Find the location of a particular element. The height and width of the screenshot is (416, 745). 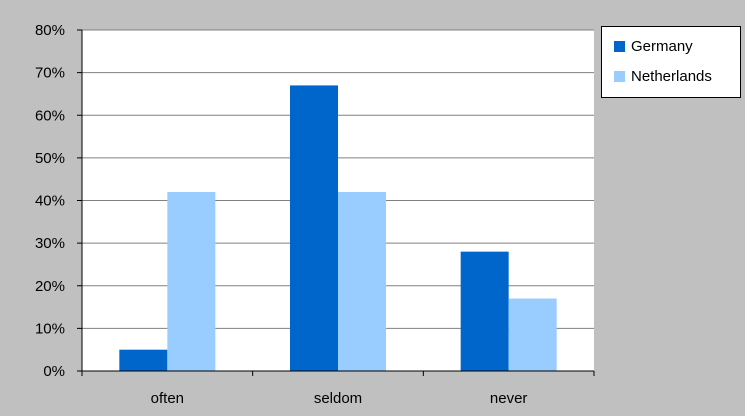

y-tick-label: 10% is located at coordinates (50, 328).